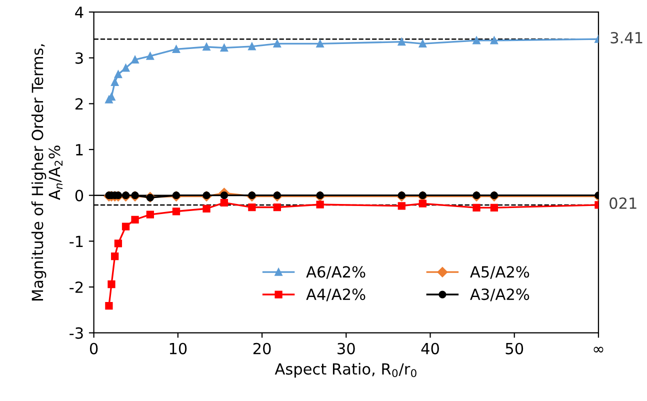 The width and height of the screenshot is (647, 401). What do you see at coordinates (79, 150) in the screenshot?
I see `y-tick-label: 1` at bounding box center [79, 150].